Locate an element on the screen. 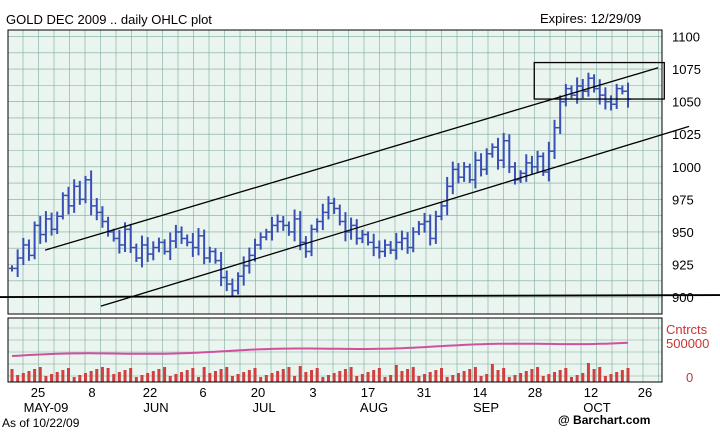 The height and width of the screenshot is (435, 720). support-line is located at coordinates (360, 296).